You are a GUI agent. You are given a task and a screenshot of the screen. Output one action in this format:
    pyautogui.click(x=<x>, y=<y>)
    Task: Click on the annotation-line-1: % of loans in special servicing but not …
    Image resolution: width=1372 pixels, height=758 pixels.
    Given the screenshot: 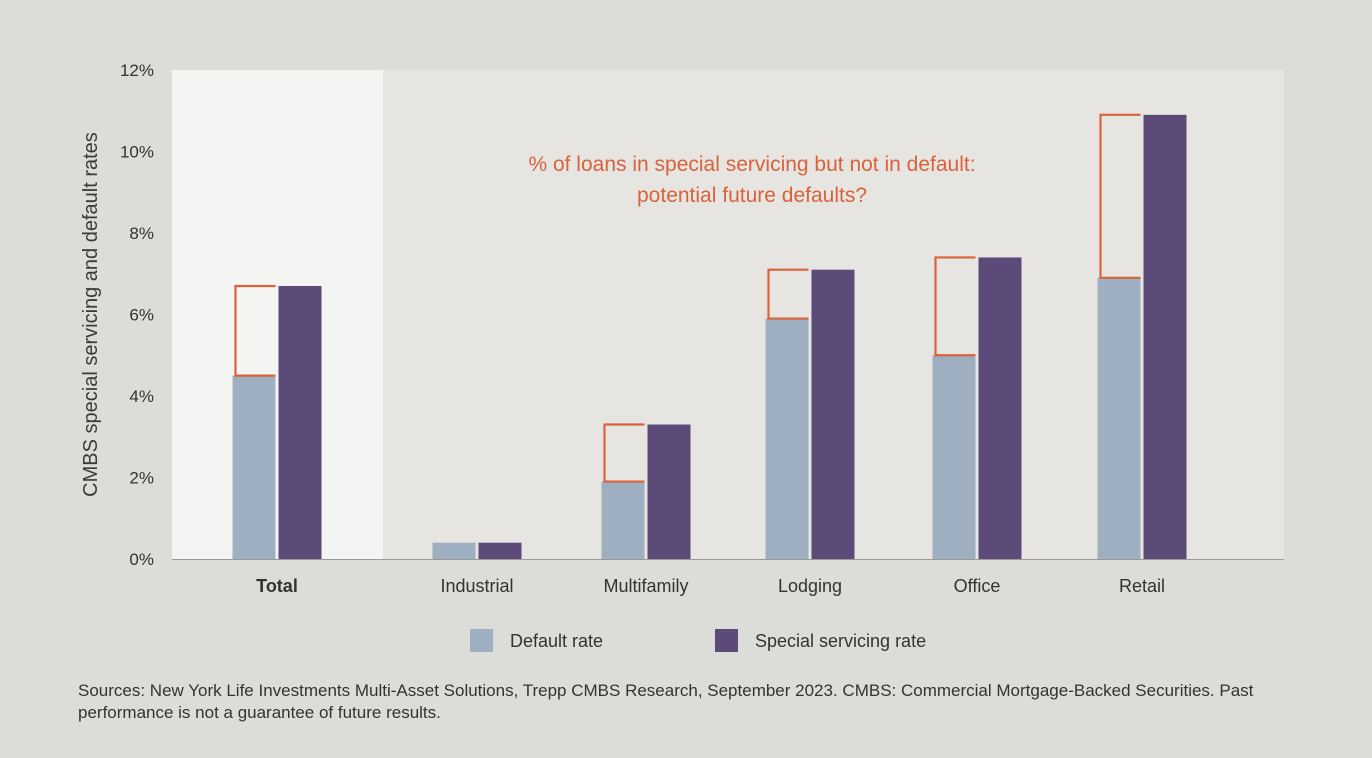 What is the action you would take?
    pyautogui.click(x=751, y=164)
    